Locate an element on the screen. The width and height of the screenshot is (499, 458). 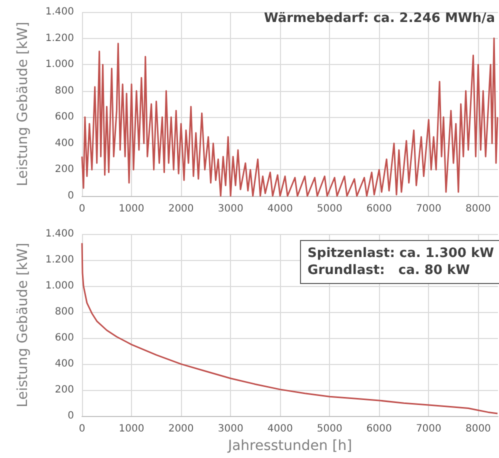
annotation: Grundlast: ca. 80 kW is located at coordinates (389, 270).